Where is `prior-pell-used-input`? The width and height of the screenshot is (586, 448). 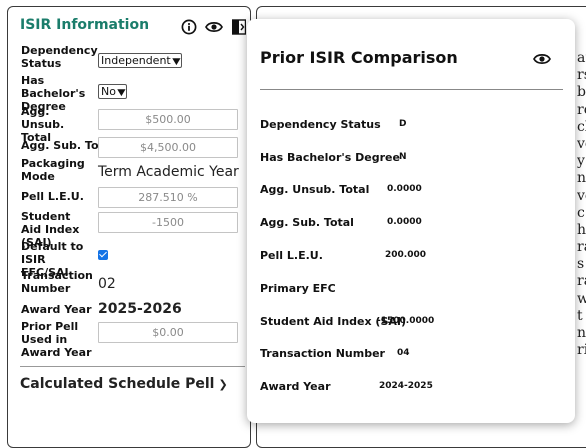
prior-pell-used-input is located at coordinates (168, 332).